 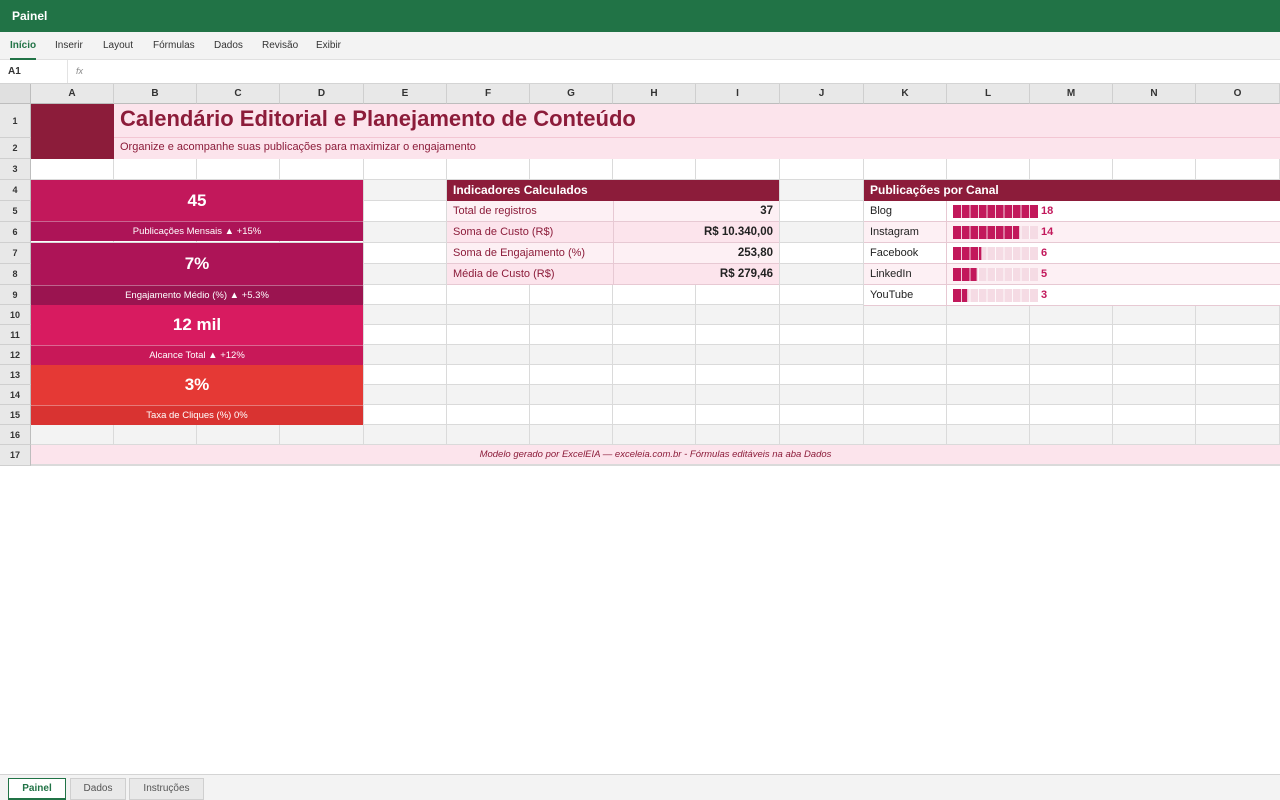 What do you see at coordinates (822, 395) in the screenshot?
I see `cell-j14` at bounding box center [822, 395].